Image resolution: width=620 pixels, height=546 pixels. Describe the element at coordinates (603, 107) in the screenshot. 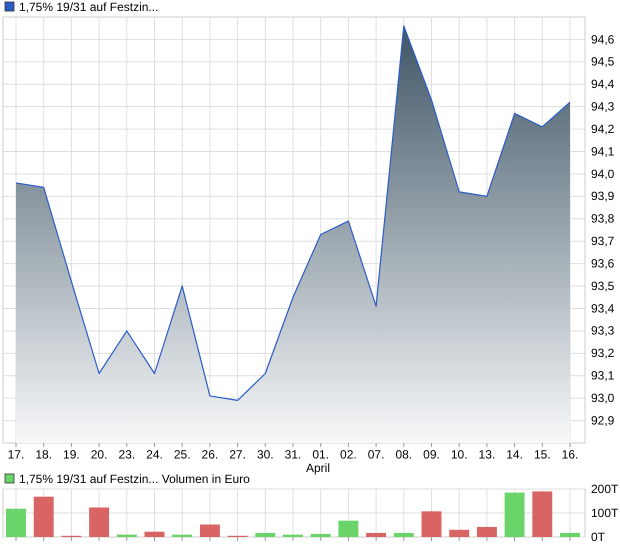

I see `y-tick-label: 94,3` at that location.